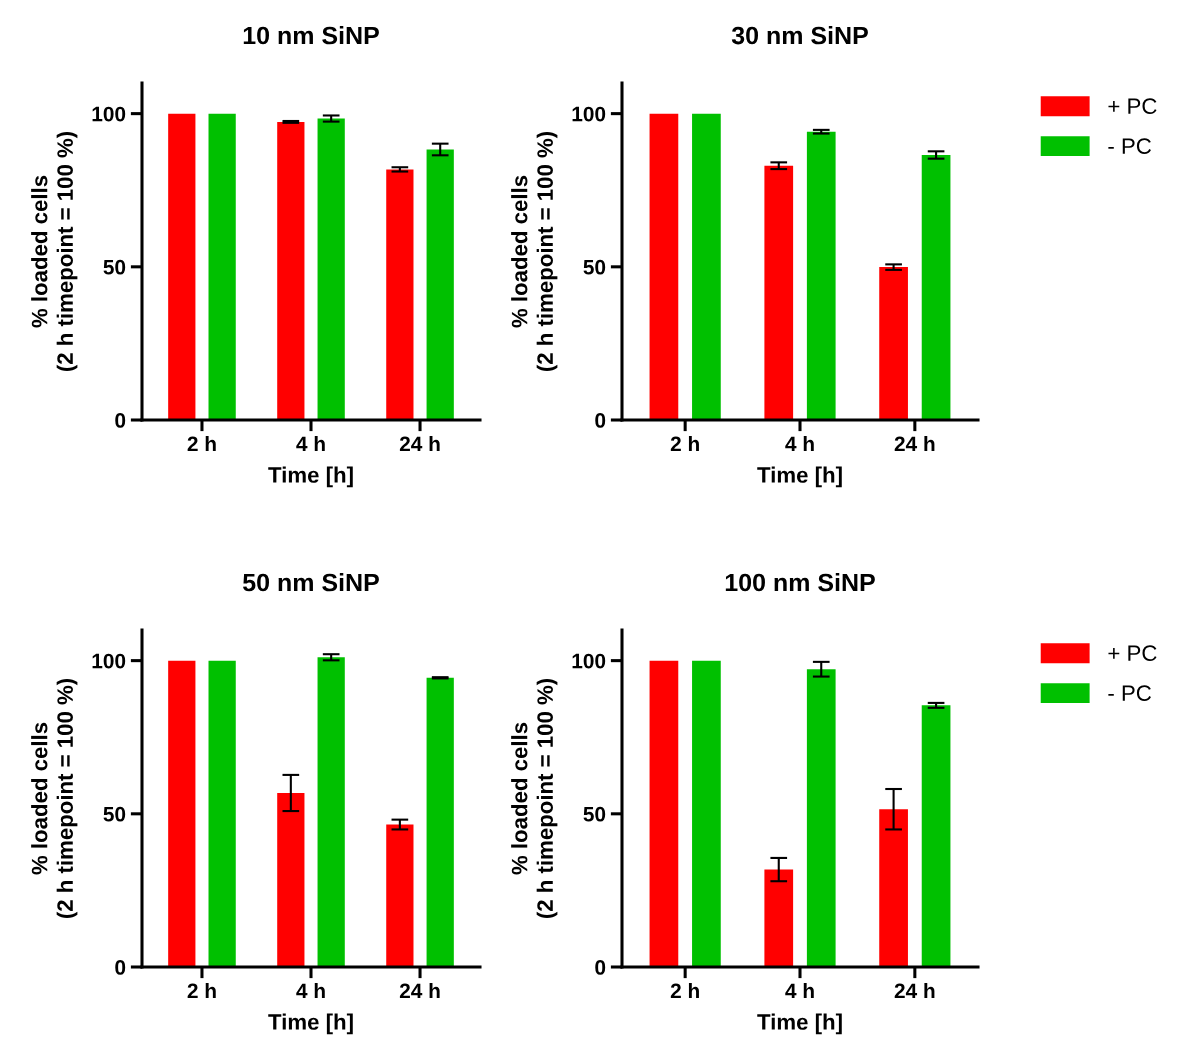 The width and height of the screenshot is (1177, 1055). I want to click on chart-title: 10 nm SiNP, so click(311, 35).